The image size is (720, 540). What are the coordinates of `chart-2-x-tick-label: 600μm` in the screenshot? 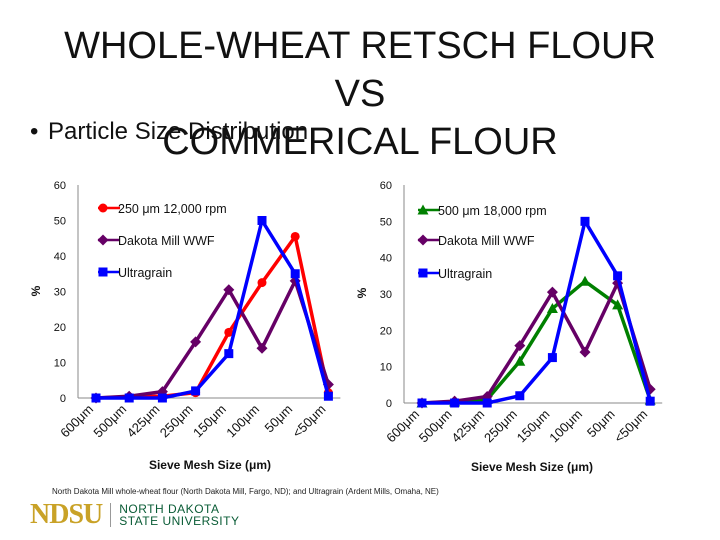 It's located at (402, 426).